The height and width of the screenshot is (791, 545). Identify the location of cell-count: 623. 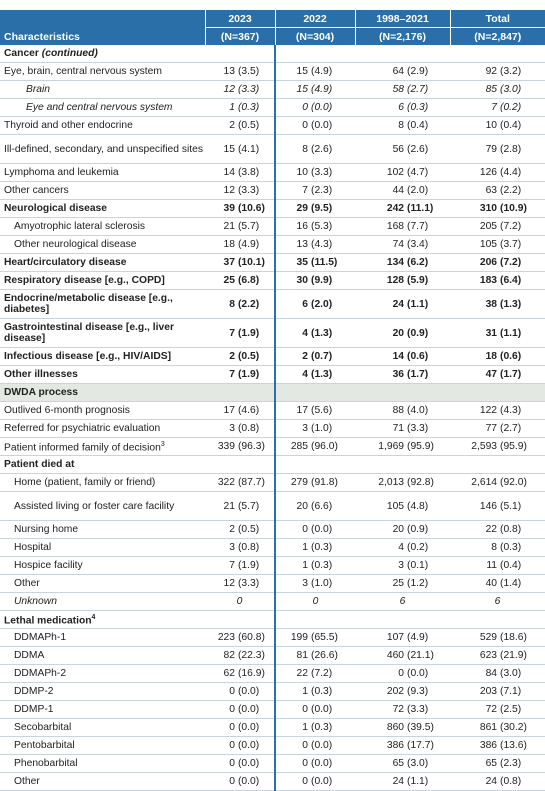
(475, 655).